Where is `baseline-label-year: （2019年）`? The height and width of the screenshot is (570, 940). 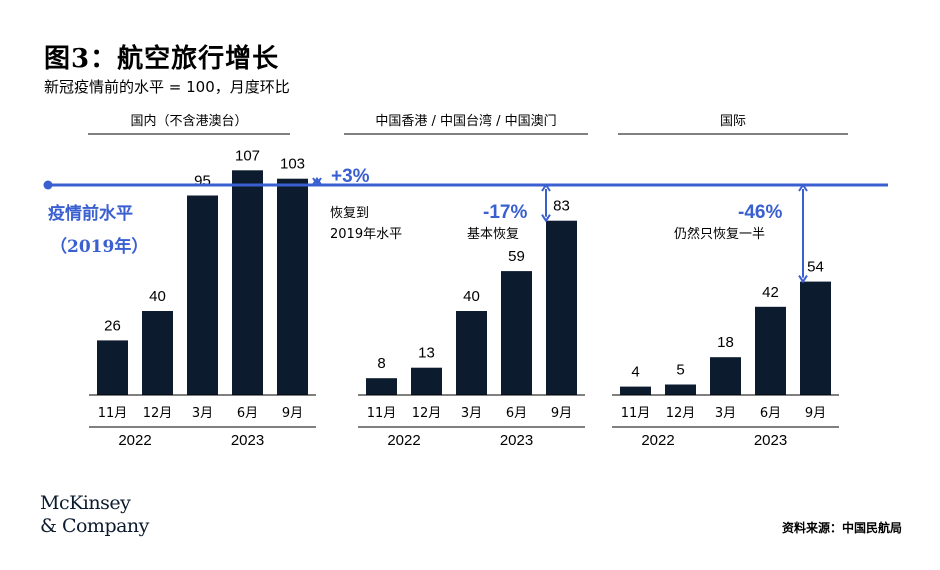 baseline-label-year: （2019年） is located at coordinates (99, 246).